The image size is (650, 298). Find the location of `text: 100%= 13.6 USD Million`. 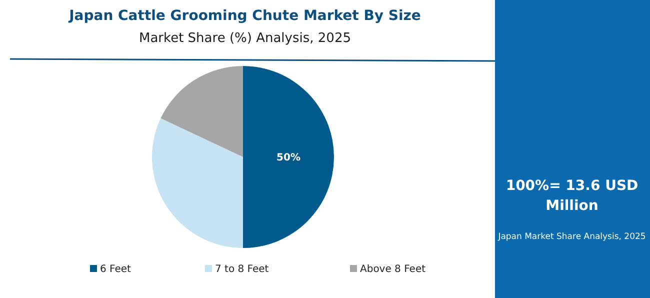

text: 100%= 13.6 USD Million is located at coordinates (572, 196).